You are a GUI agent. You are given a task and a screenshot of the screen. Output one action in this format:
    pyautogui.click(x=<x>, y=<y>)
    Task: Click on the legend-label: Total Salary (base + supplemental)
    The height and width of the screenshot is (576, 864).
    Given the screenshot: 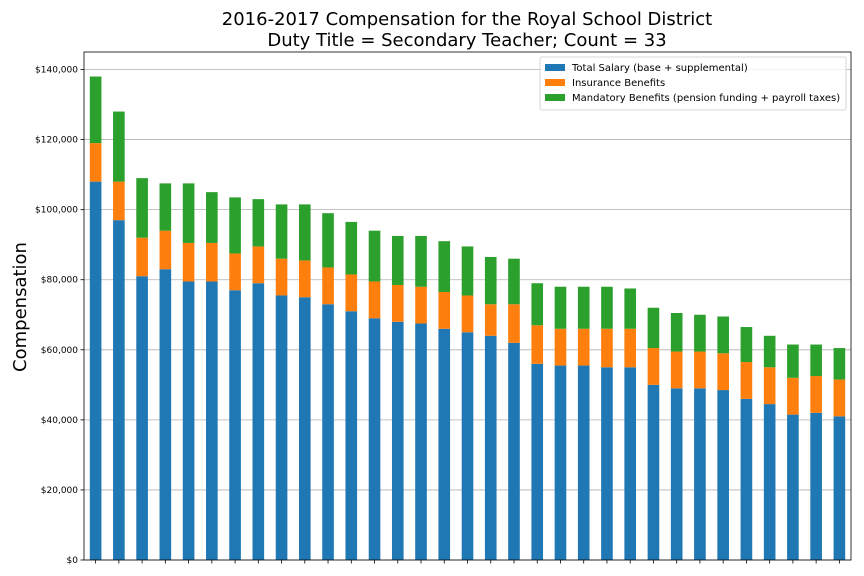 What is the action you would take?
    pyautogui.click(x=659, y=68)
    